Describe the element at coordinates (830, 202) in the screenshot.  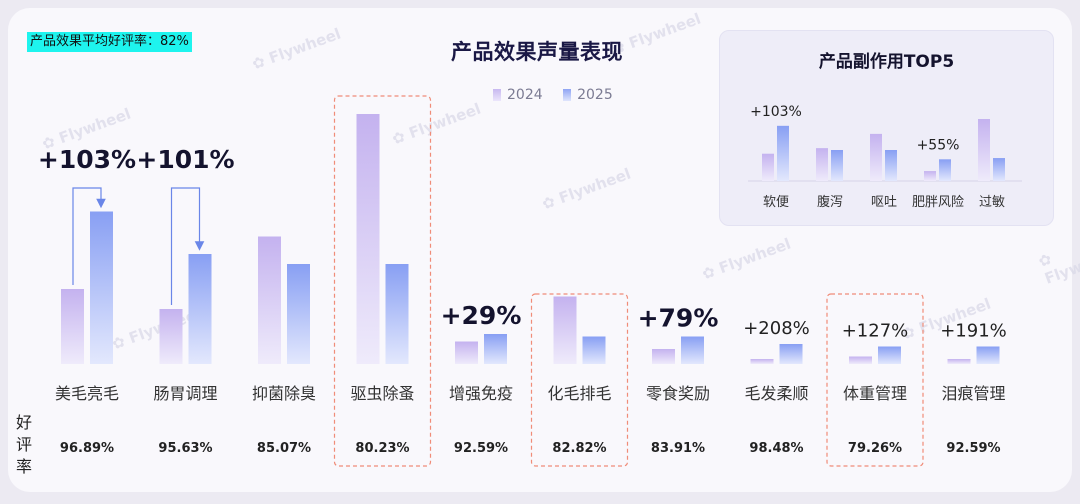
I see `inset-category-label: 腹泻` at that location.